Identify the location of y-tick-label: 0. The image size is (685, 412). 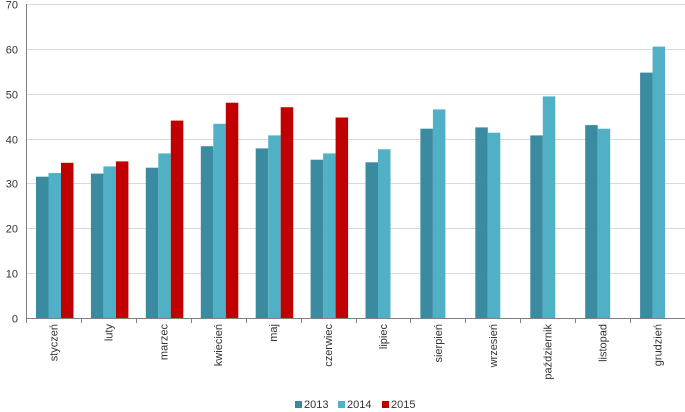
(15, 320).